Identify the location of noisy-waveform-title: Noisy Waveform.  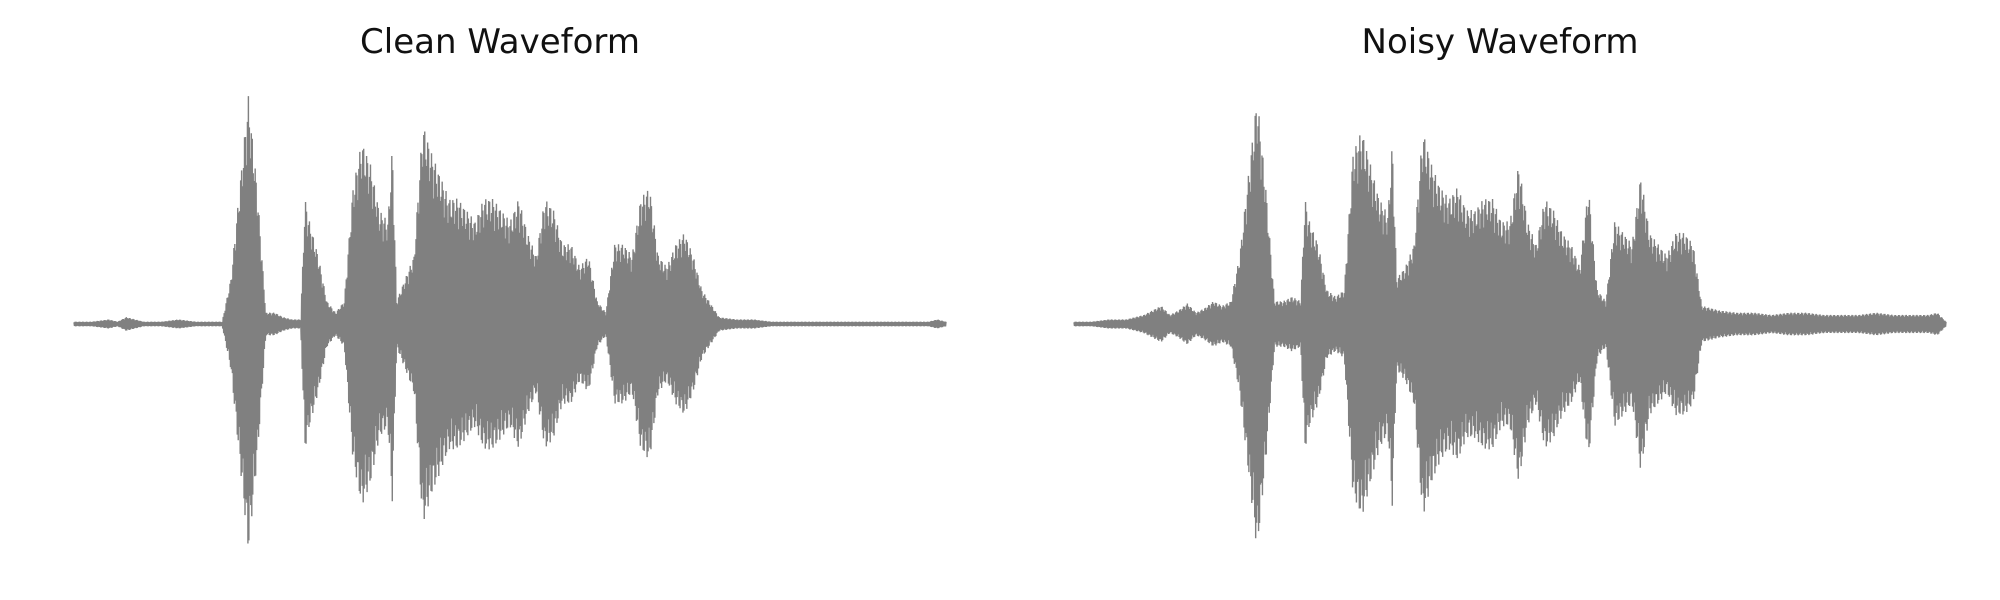
(1500, 42).